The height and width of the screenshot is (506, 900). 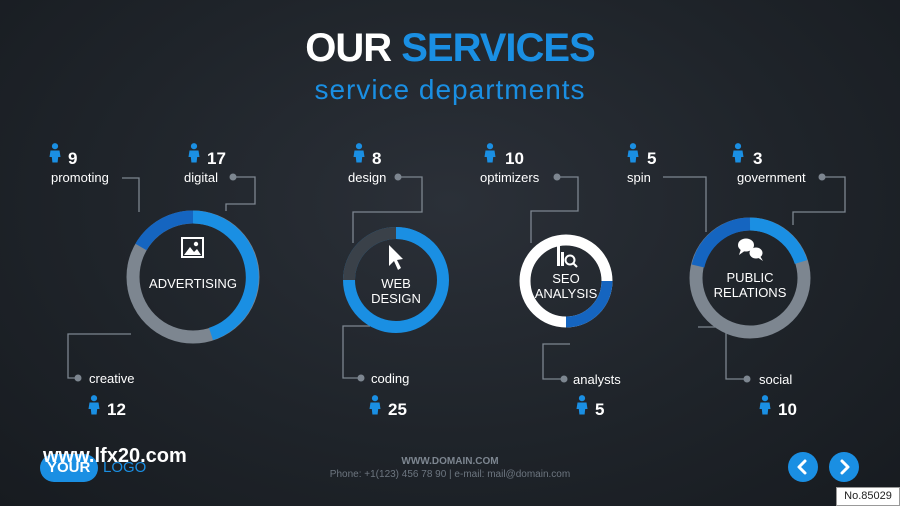 What do you see at coordinates (80, 177) in the screenshot?
I see `dept-label: promoting` at bounding box center [80, 177].